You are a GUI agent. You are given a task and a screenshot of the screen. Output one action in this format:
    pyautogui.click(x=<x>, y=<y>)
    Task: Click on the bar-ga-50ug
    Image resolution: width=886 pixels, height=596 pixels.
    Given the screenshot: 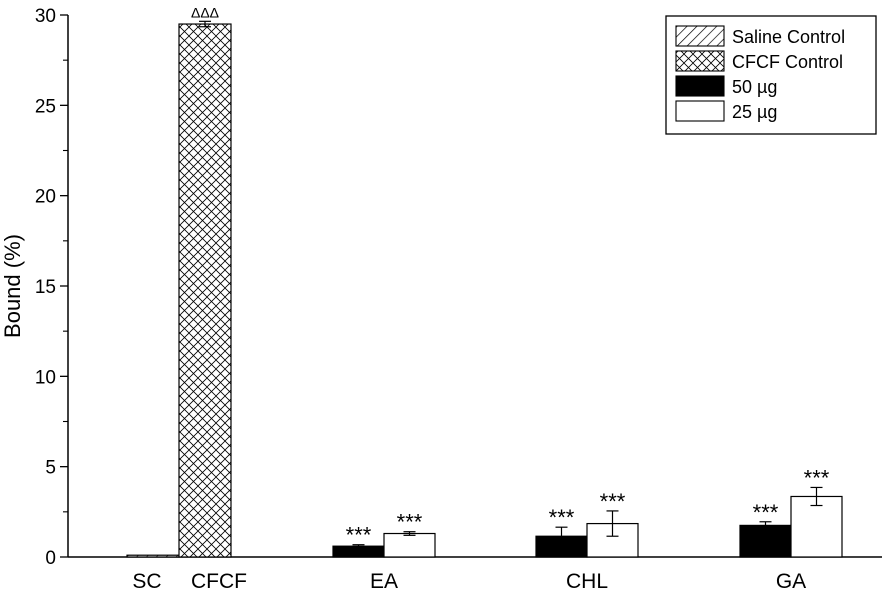 What is the action you would take?
    pyautogui.click(x=765, y=541)
    